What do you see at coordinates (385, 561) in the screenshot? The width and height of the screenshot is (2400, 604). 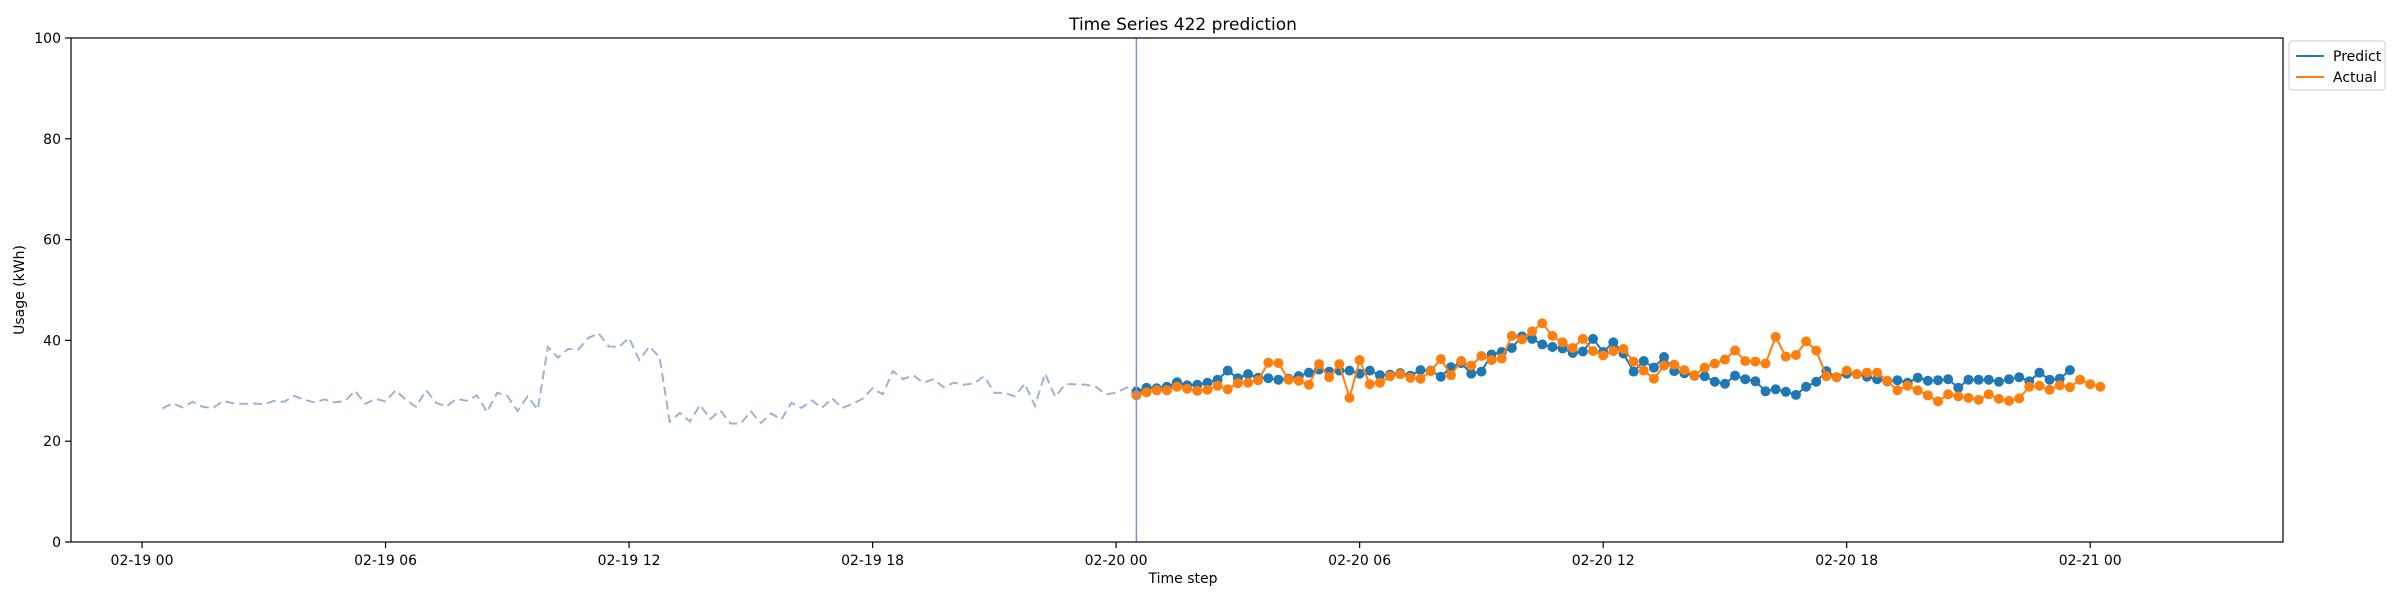 I see `x-tick-label: 02-19 06` at bounding box center [385, 561].